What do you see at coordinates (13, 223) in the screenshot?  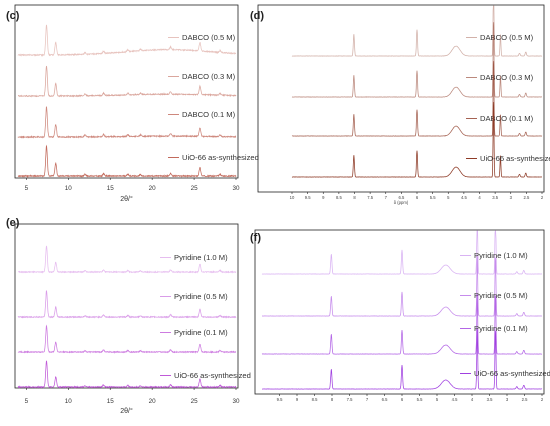 I see `panel-label: (e)` at bounding box center [13, 223].